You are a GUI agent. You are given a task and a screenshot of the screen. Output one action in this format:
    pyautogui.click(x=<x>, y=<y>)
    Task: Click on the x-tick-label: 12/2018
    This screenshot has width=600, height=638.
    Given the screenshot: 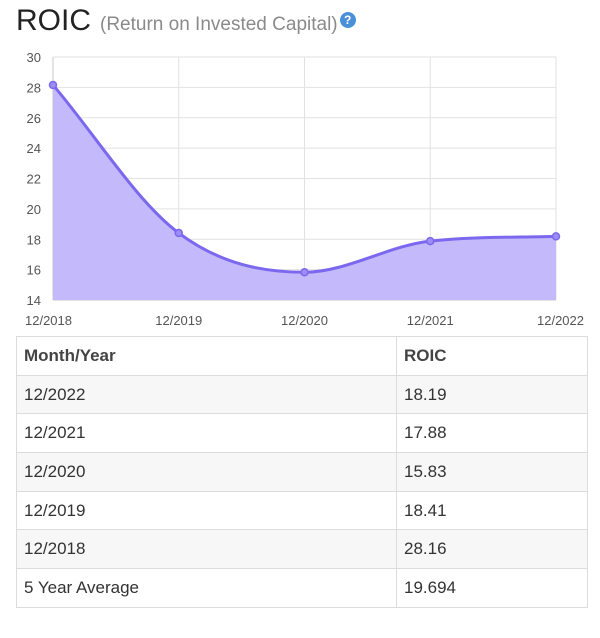 What is the action you would take?
    pyautogui.click(x=48, y=320)
    